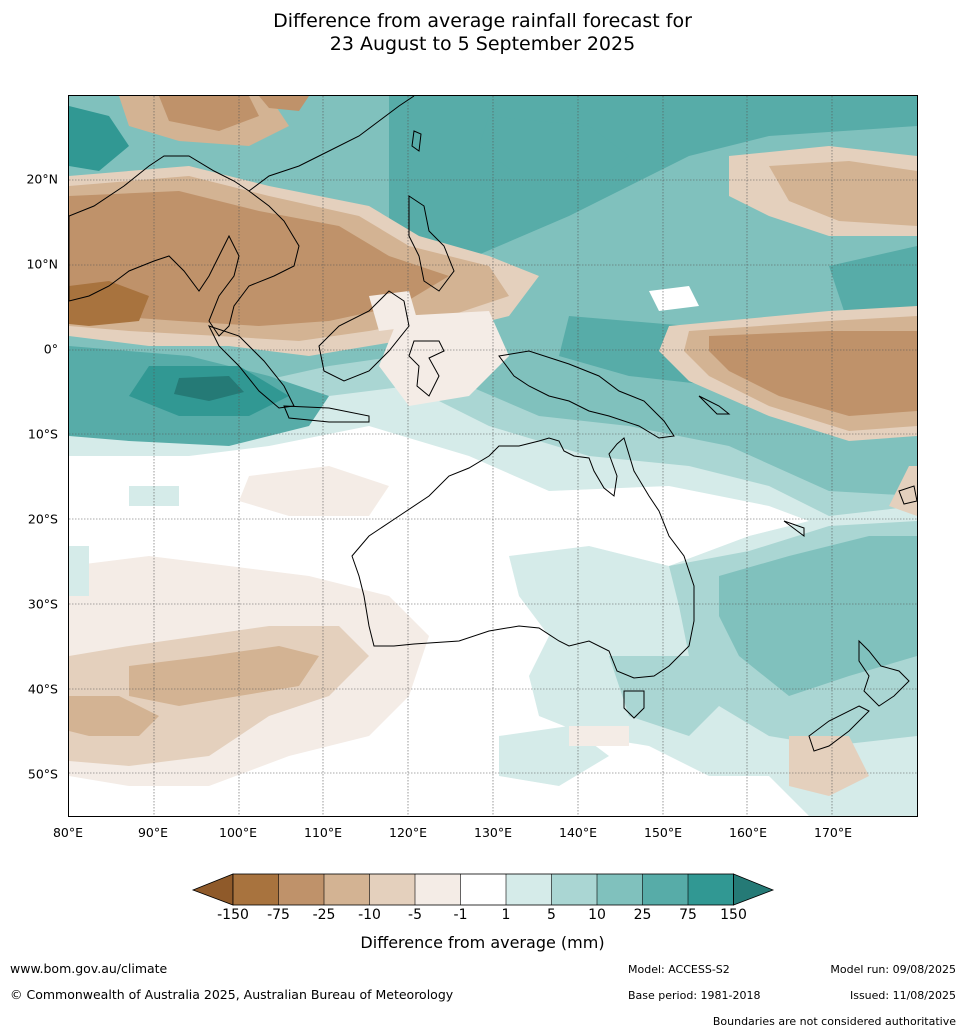  I want to click on legend-label: -10, so click(369, 915).